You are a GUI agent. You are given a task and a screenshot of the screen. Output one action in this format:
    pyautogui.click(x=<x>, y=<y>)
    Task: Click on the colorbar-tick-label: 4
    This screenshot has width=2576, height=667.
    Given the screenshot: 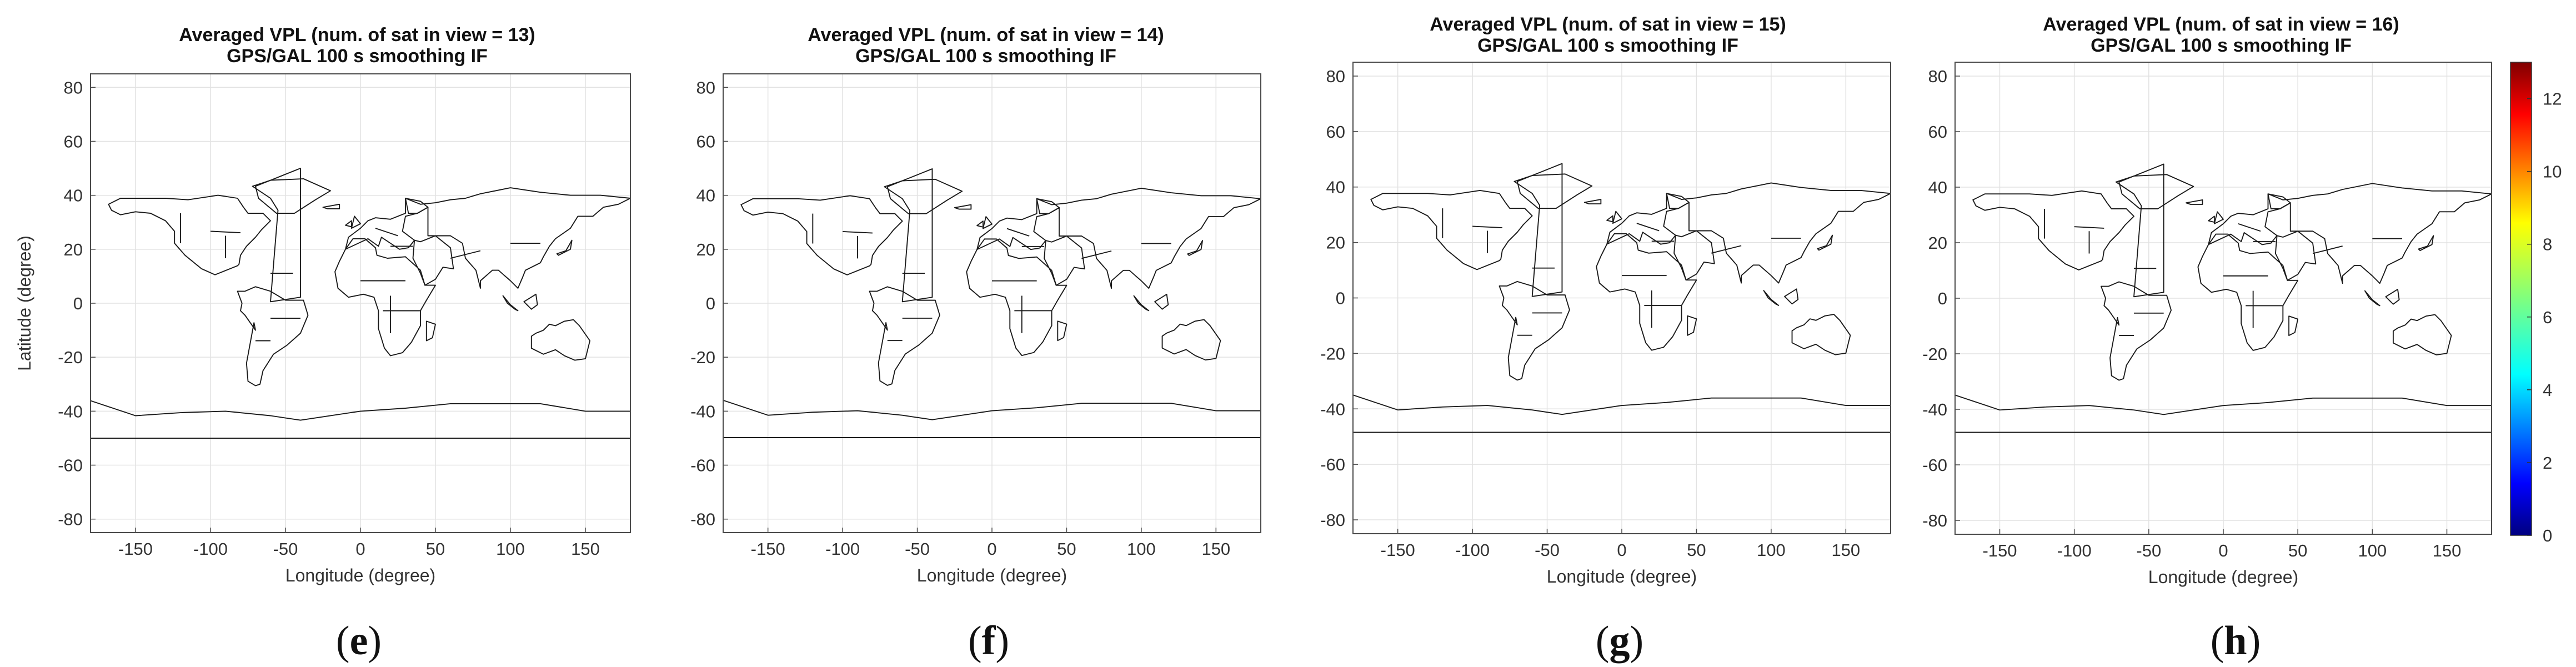 What is the action you would take?
    pyautogui.click(x=2547, y=390)
    